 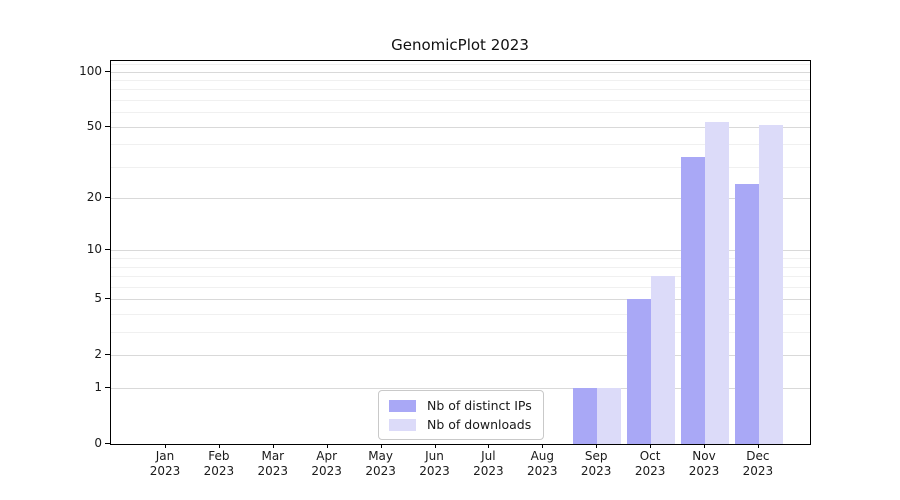 What do you see at coordinates (273, 456) in the screenshot?
I see `x-label-month: Mar` at bounding box center [273, 456].